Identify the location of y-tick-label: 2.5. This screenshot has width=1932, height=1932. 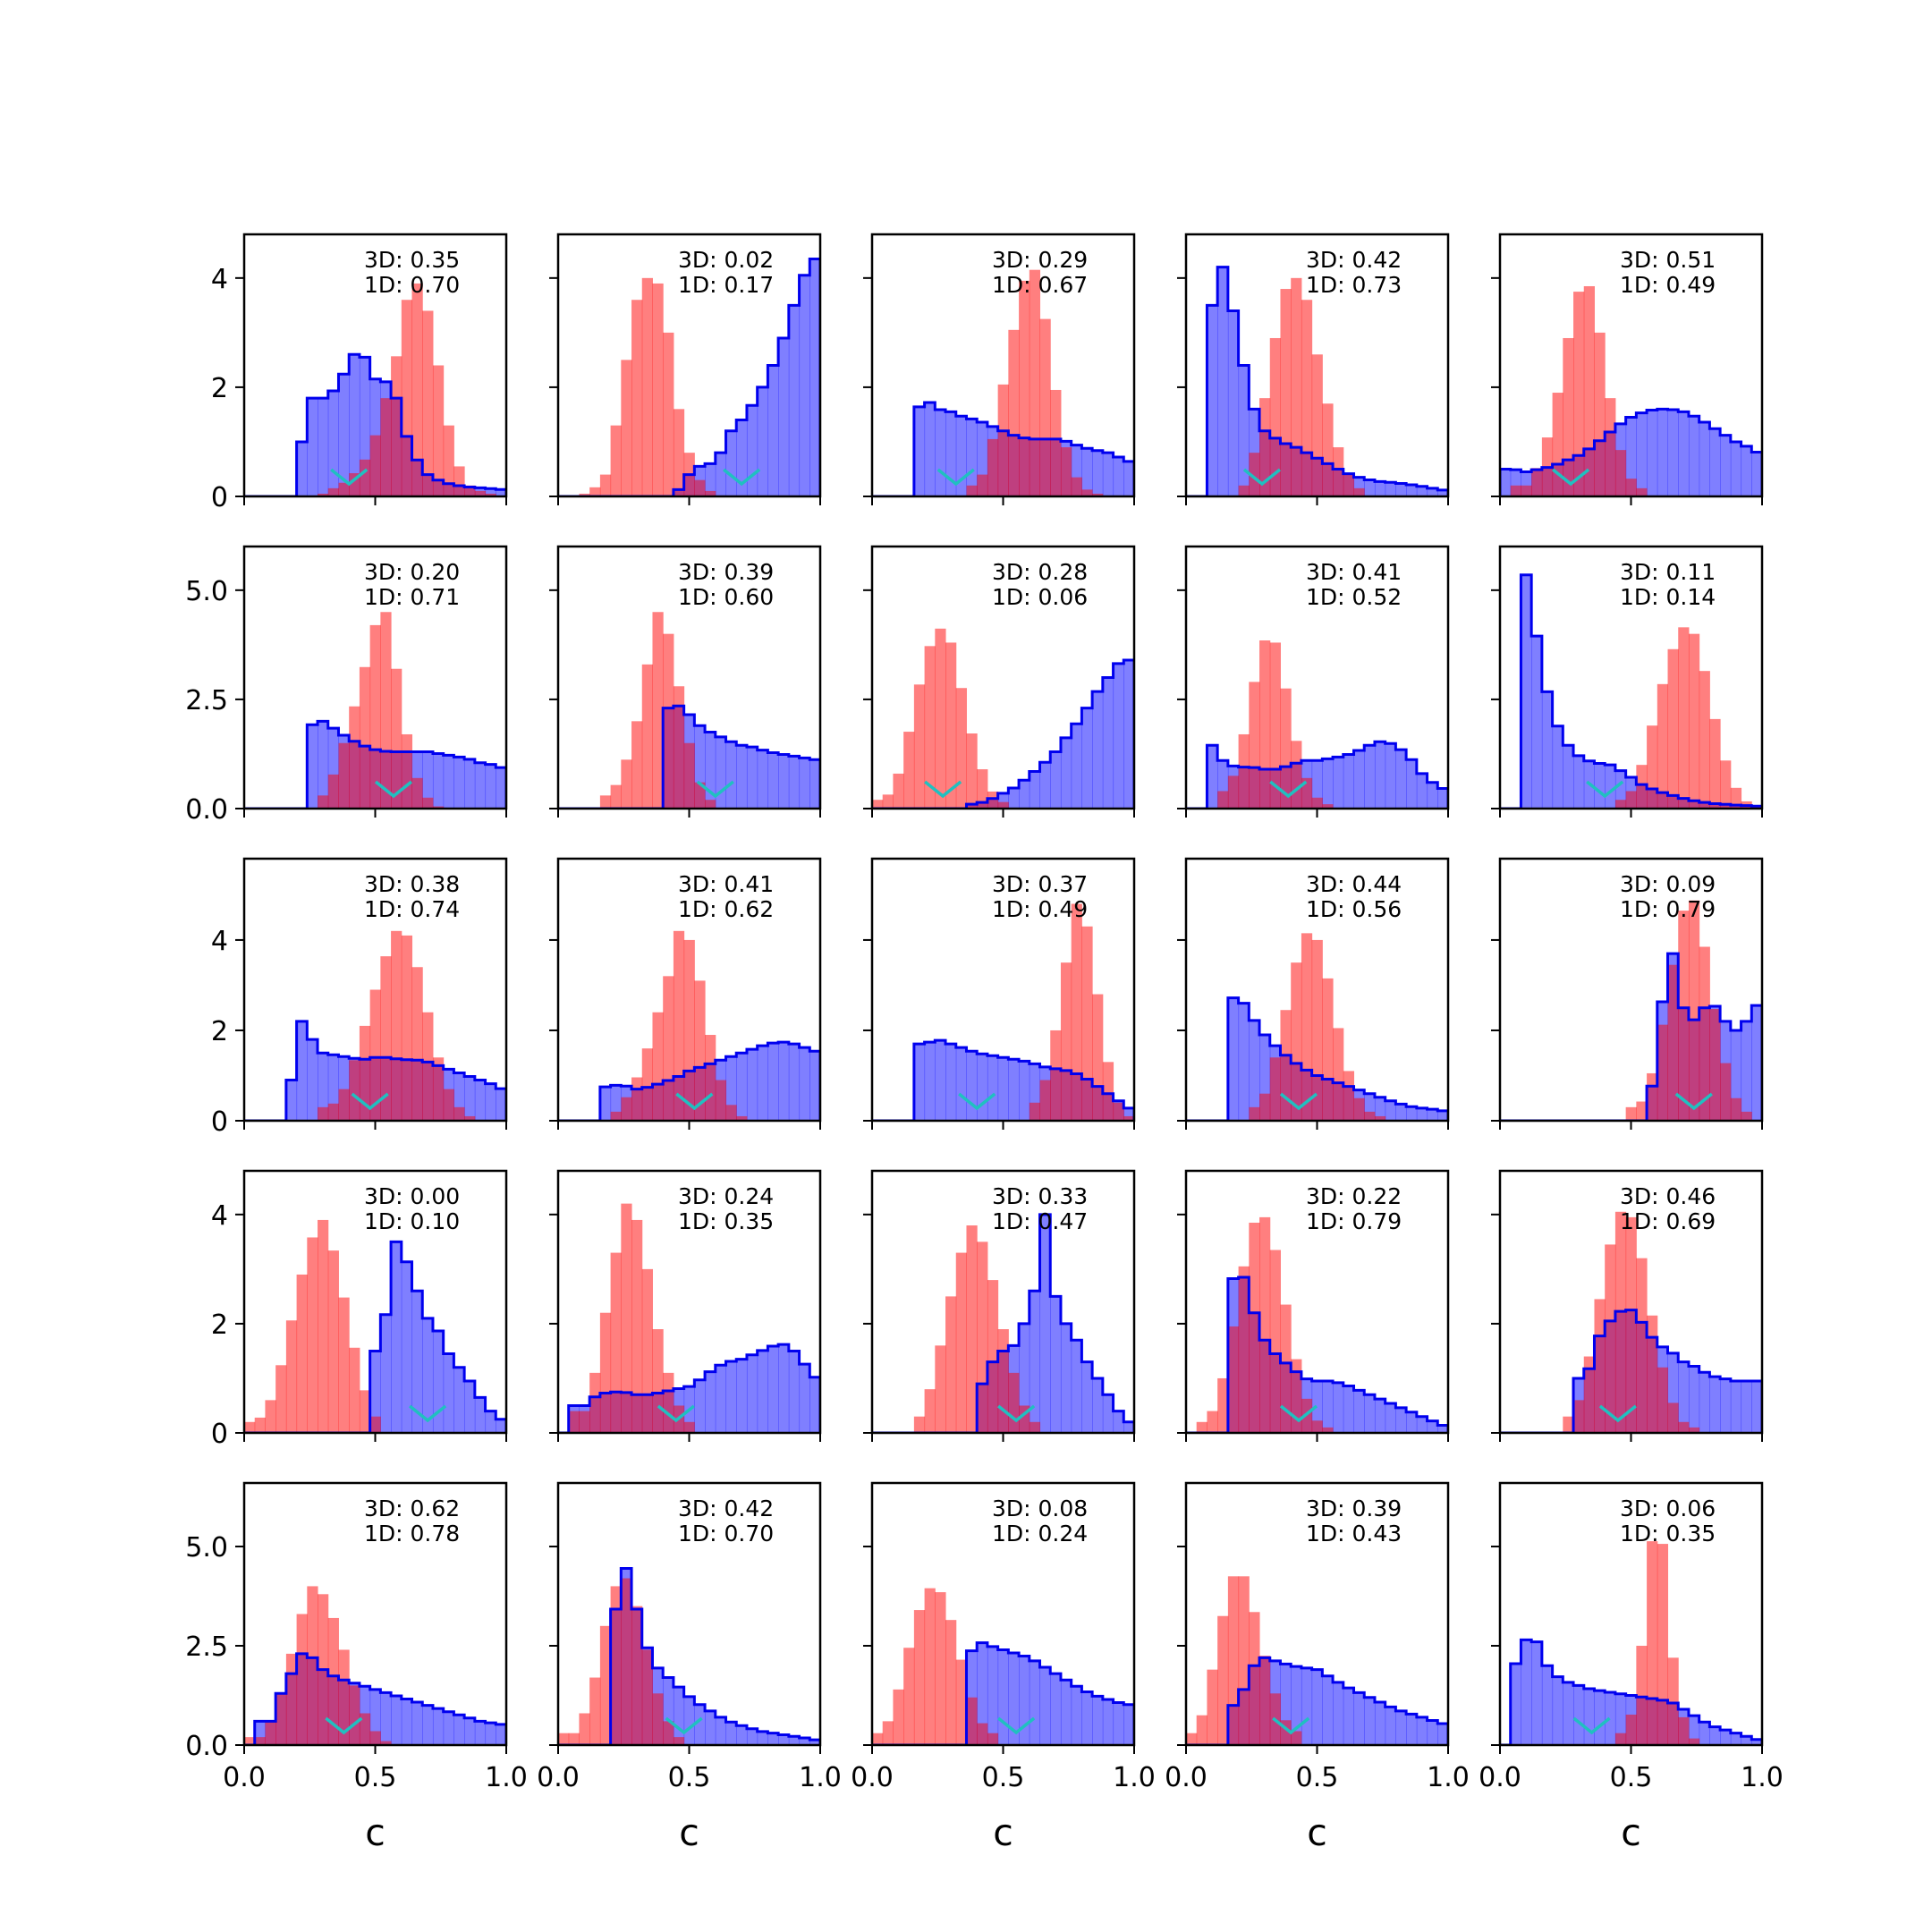
(206, 700).